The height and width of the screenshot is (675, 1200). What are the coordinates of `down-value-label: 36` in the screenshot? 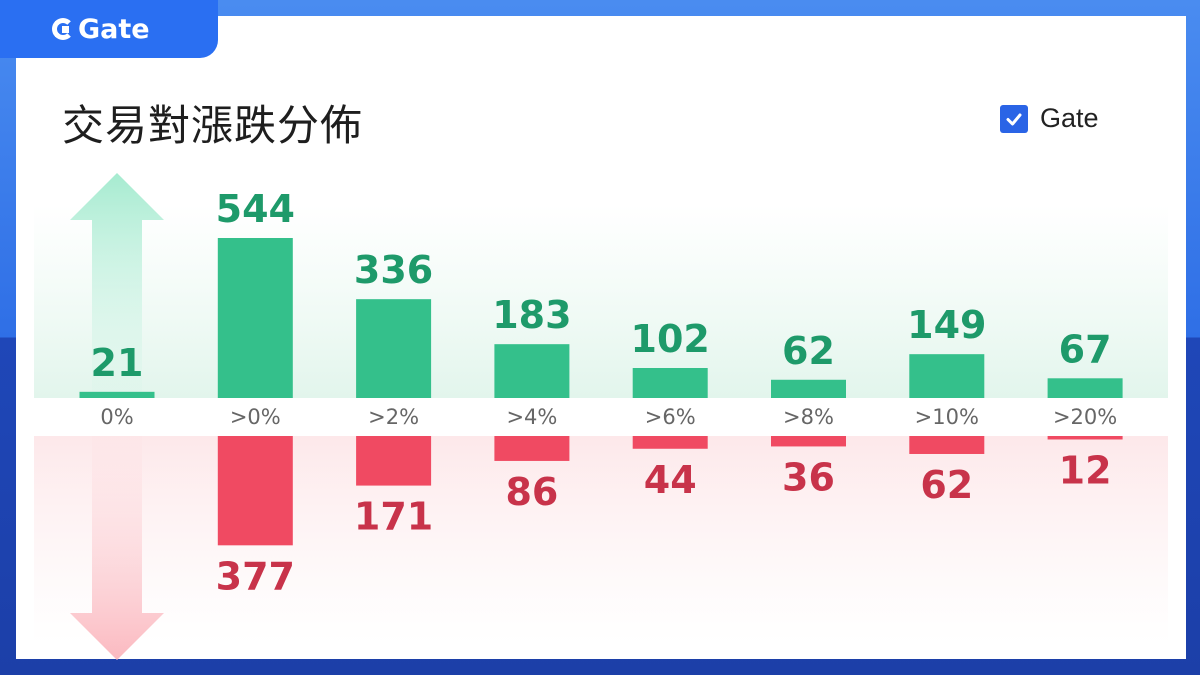 It's located at (808, 477).